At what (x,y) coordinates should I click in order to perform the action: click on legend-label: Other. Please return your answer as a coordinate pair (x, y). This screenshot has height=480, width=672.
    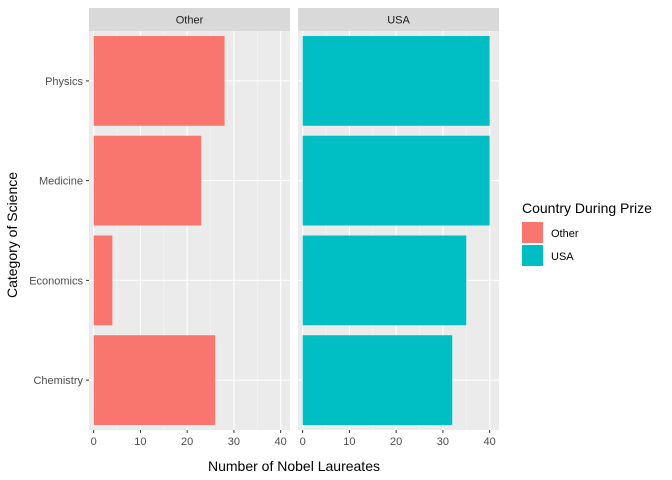
    Looking at the image, I should click on (565, 234).